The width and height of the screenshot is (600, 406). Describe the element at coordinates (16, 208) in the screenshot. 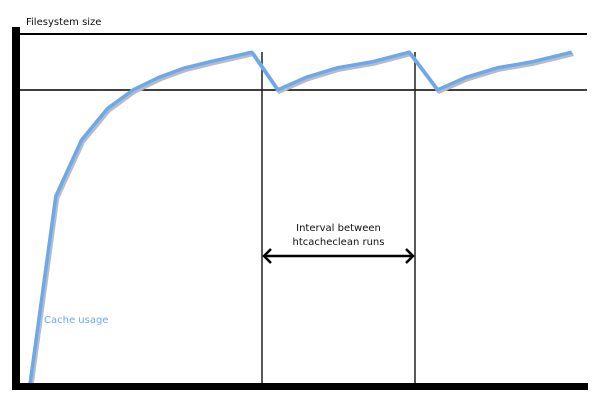

I see `y-axis` at that location.